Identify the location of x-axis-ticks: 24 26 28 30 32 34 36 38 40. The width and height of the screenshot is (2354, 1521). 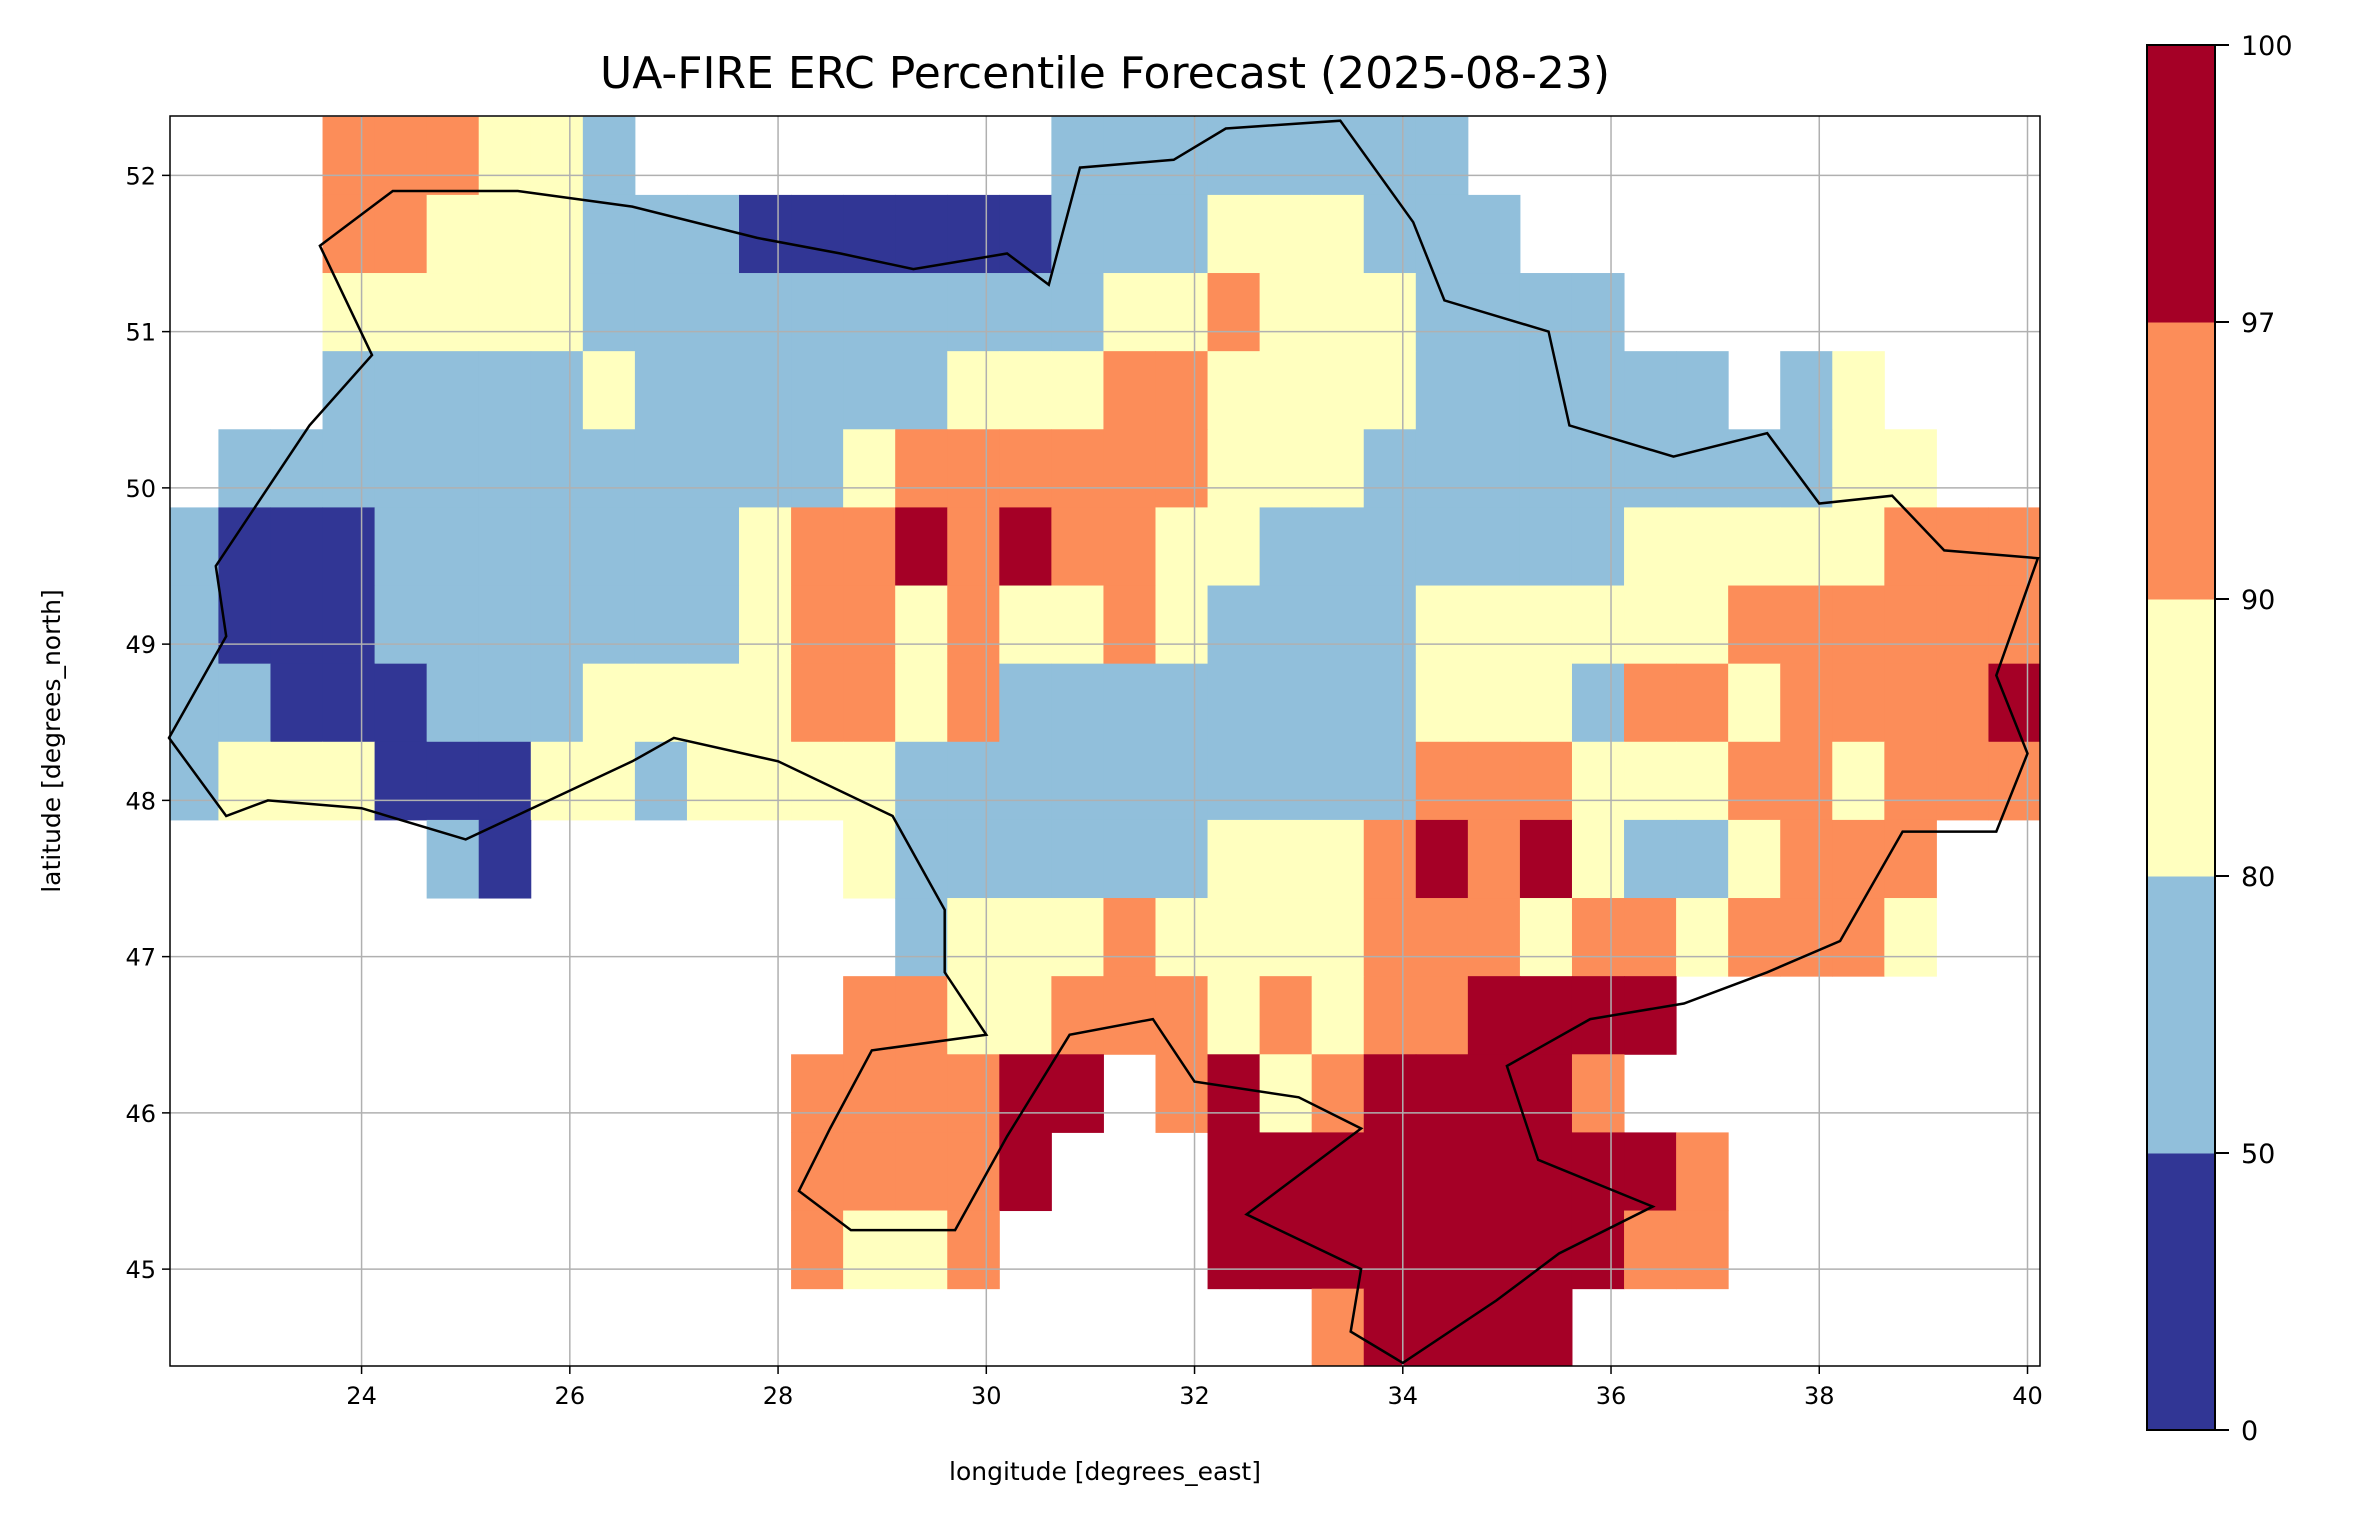
(1194, 1388).